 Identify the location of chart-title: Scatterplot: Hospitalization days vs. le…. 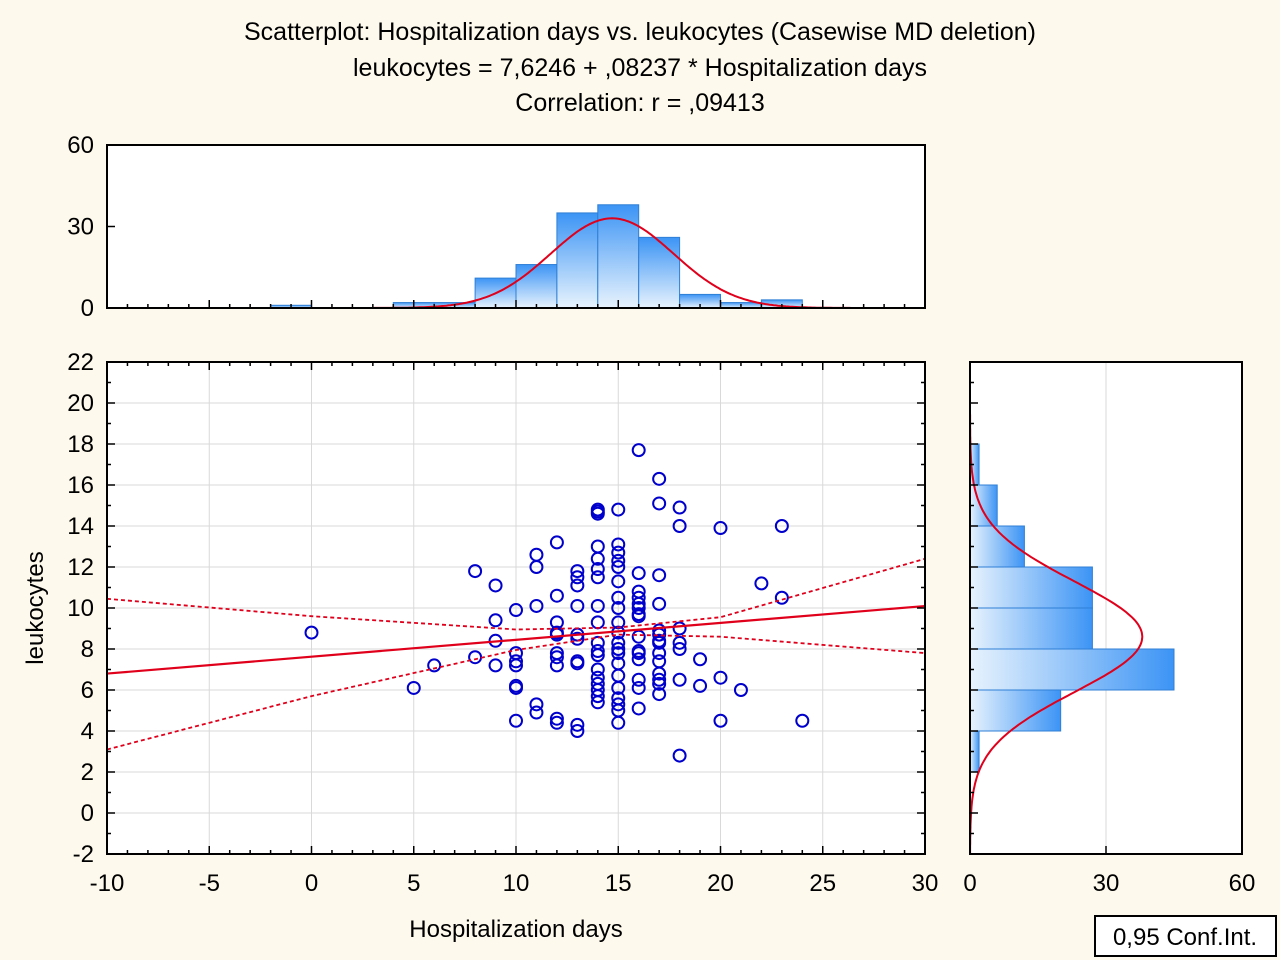
(640, 32).